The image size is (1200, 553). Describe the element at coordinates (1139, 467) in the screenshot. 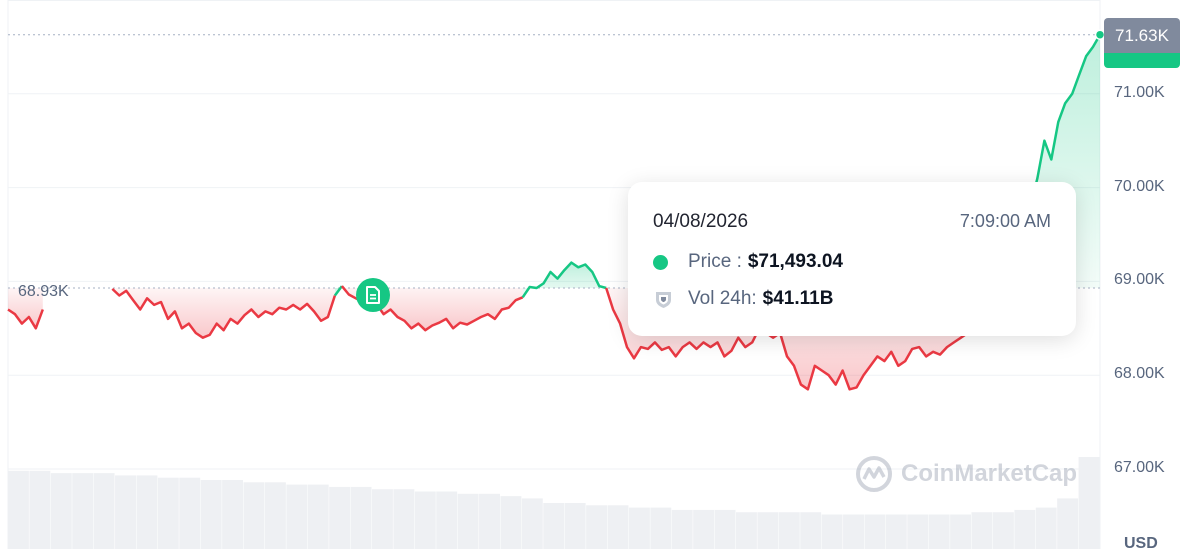

I see `y-tick-label: 67.00K` at that location.